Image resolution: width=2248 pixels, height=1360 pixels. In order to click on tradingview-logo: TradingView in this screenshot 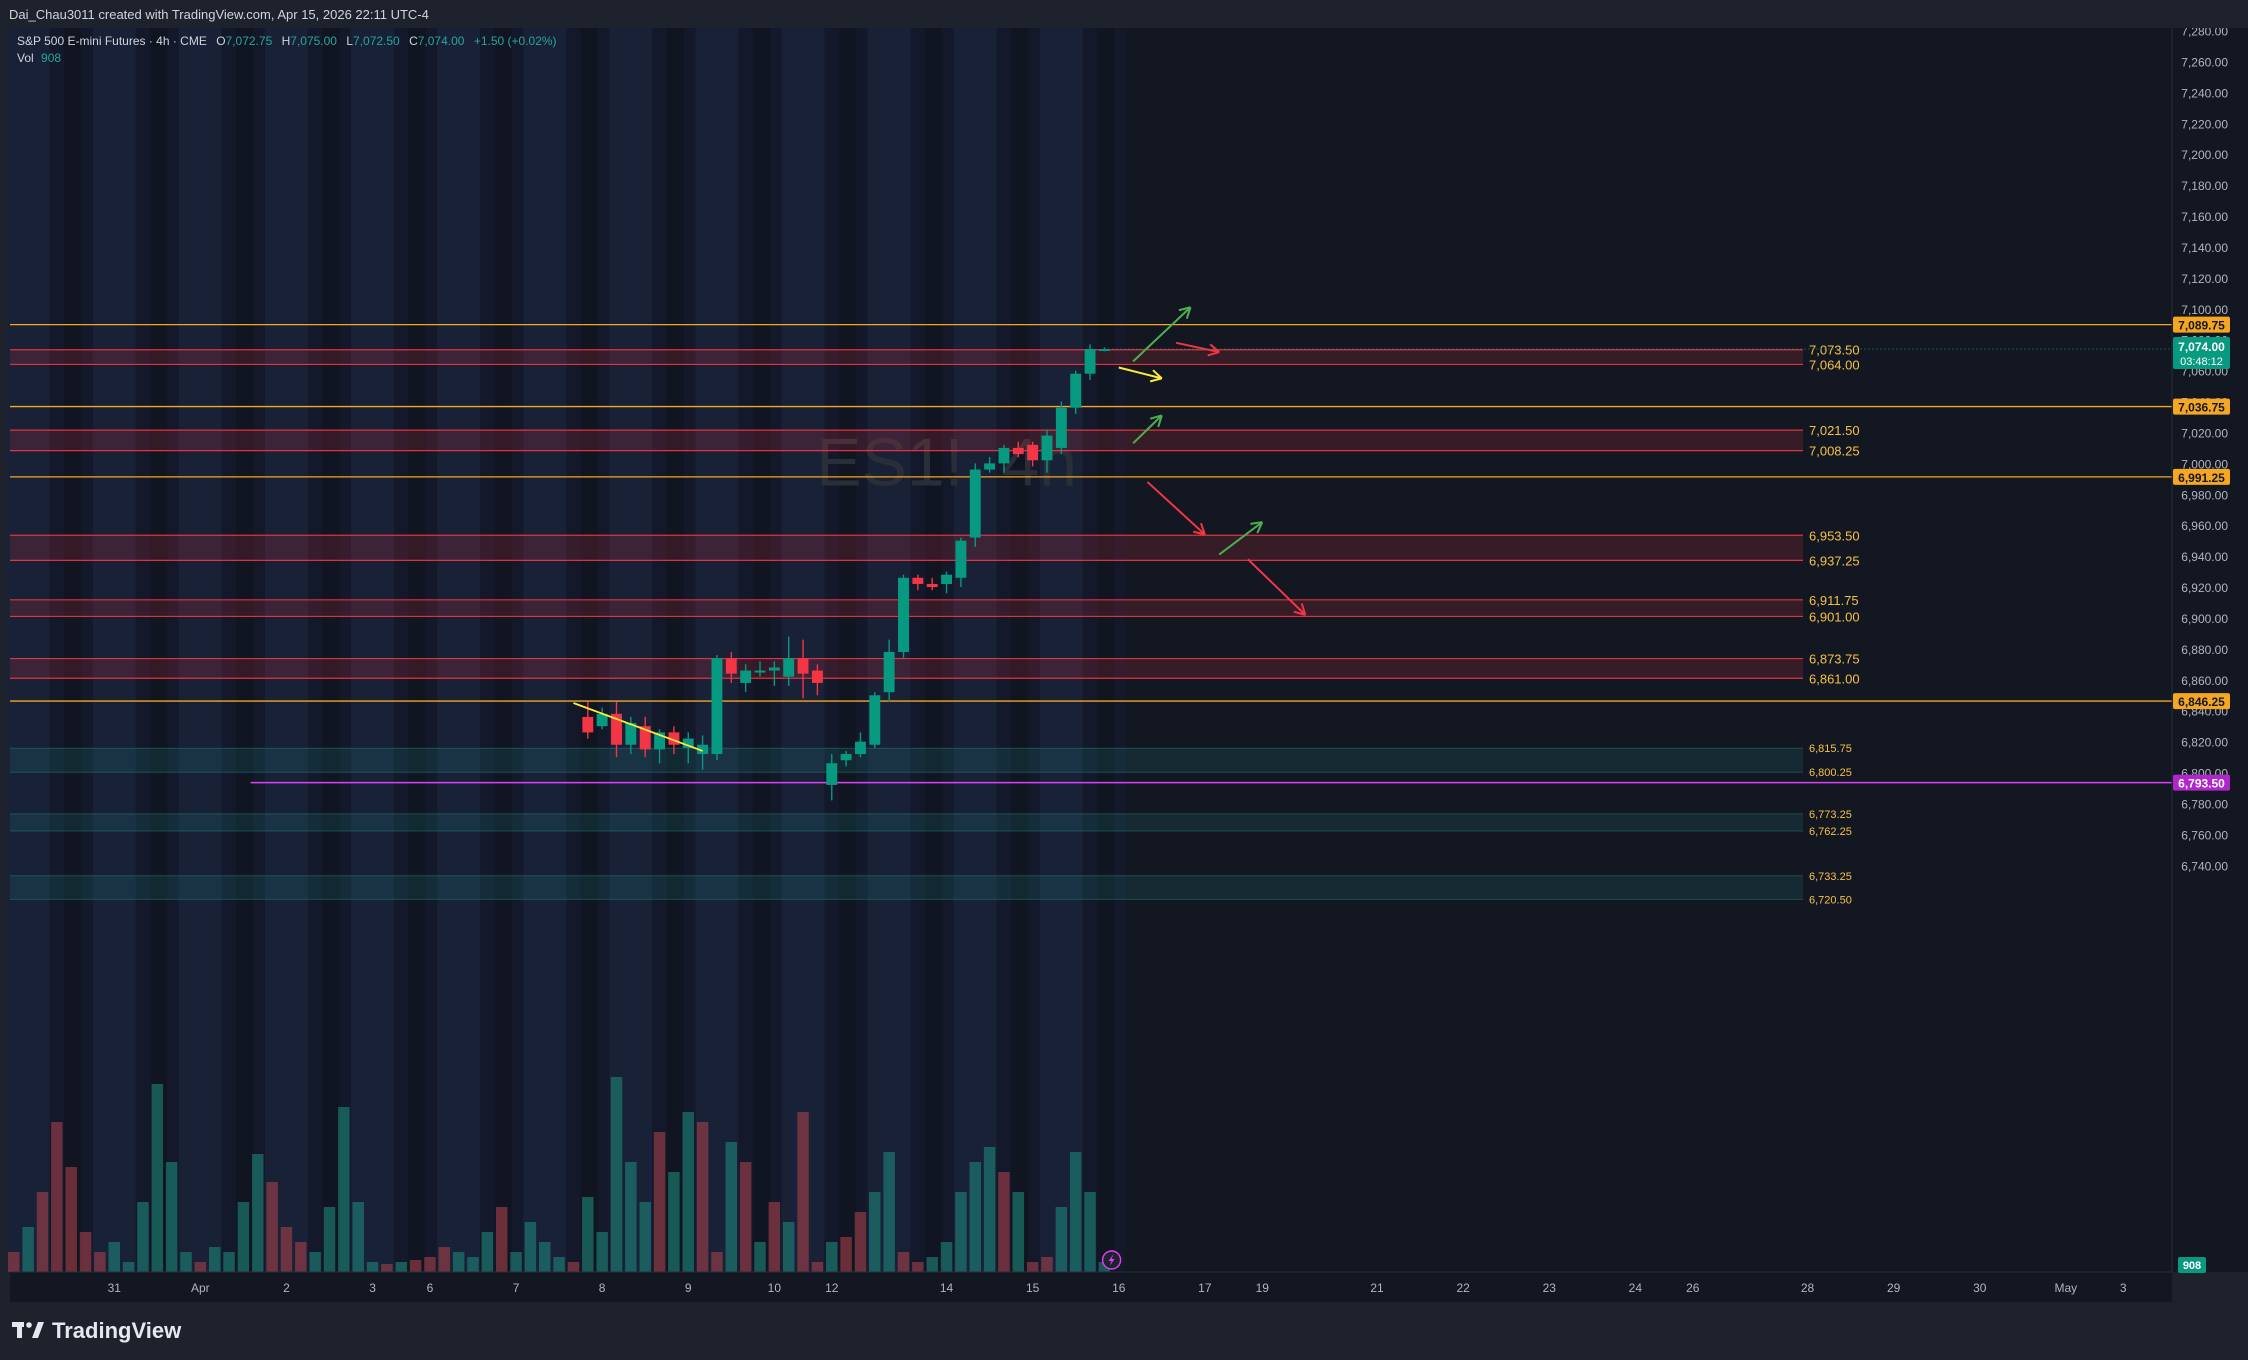, I will do `click(96, 1331)`.